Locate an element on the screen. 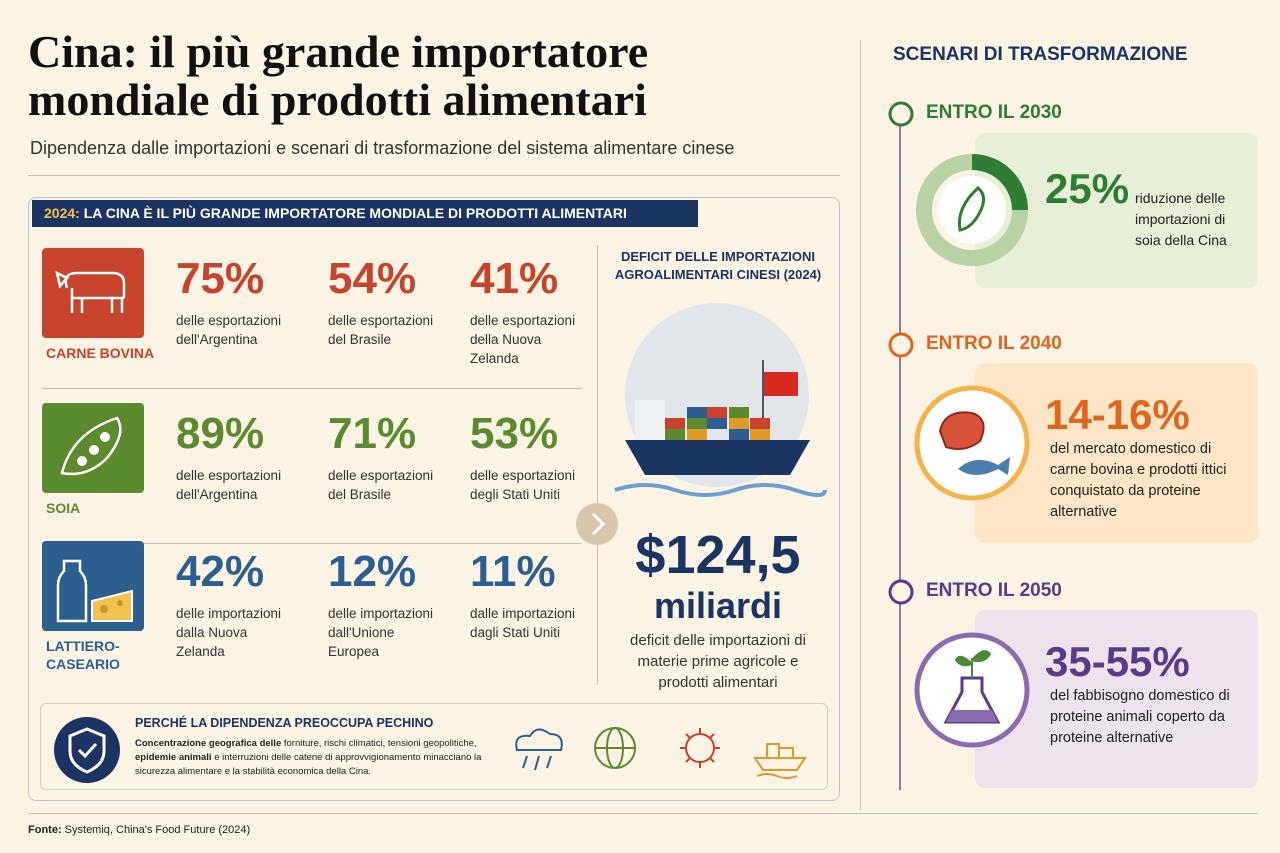  why-title: PERCHÉ LA DIPENDENZA PREOCCUPA PECHINO is located at coordinates (284, 723).